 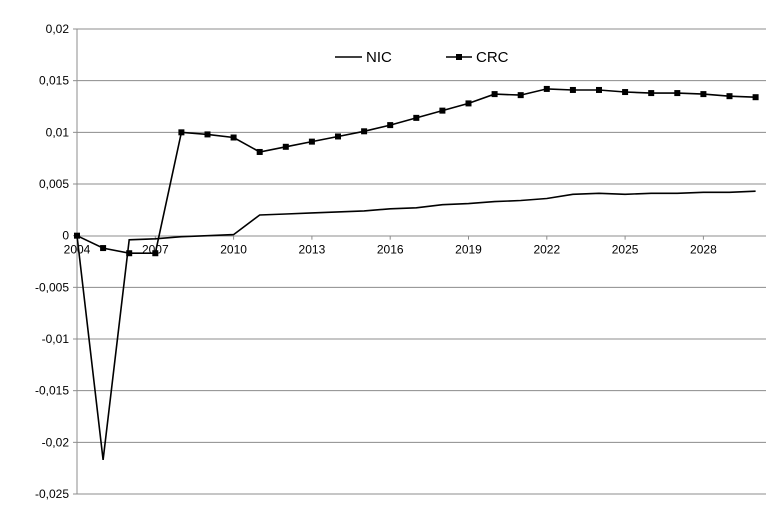 What do you see at coordinates (54, 81) in the screenshot?
I see `y-tick-label: 0,015` at bounding box center [54, 81].